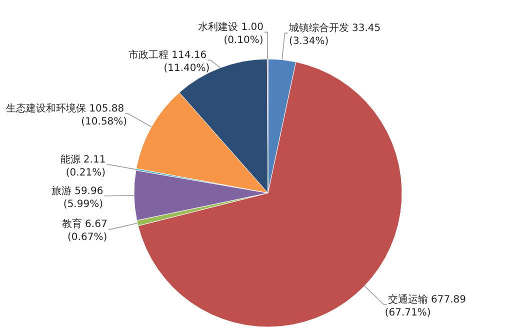 This screenshot has width=510, height=331. What do you see at coordinates (169, 61) in the screenshot?
I see `slice-label: 市政工程 114.16 (11.40%)` at bounding box center [169, 61].